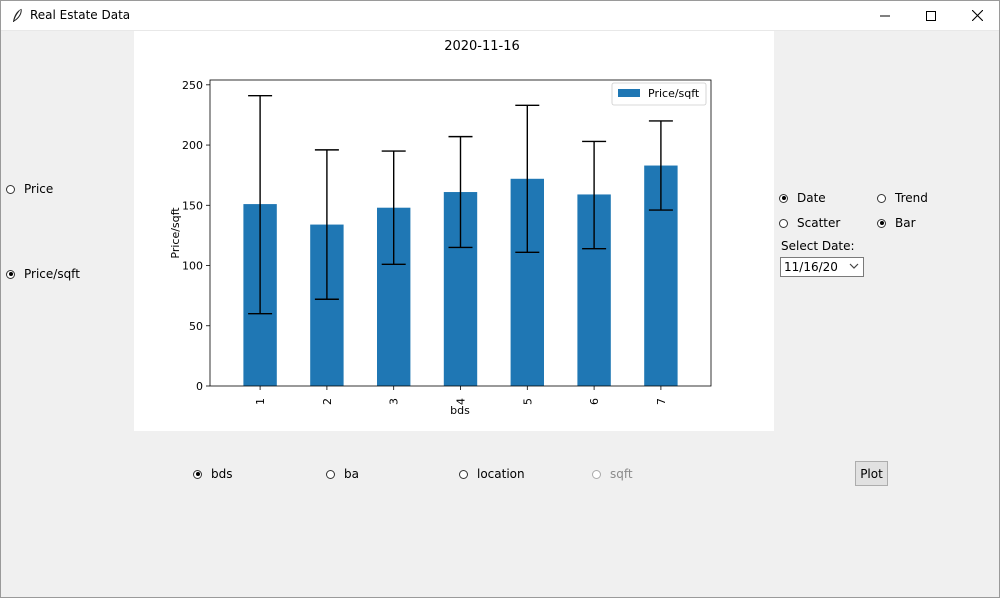  I want to click on radio-date: Date, so click(802, 198).